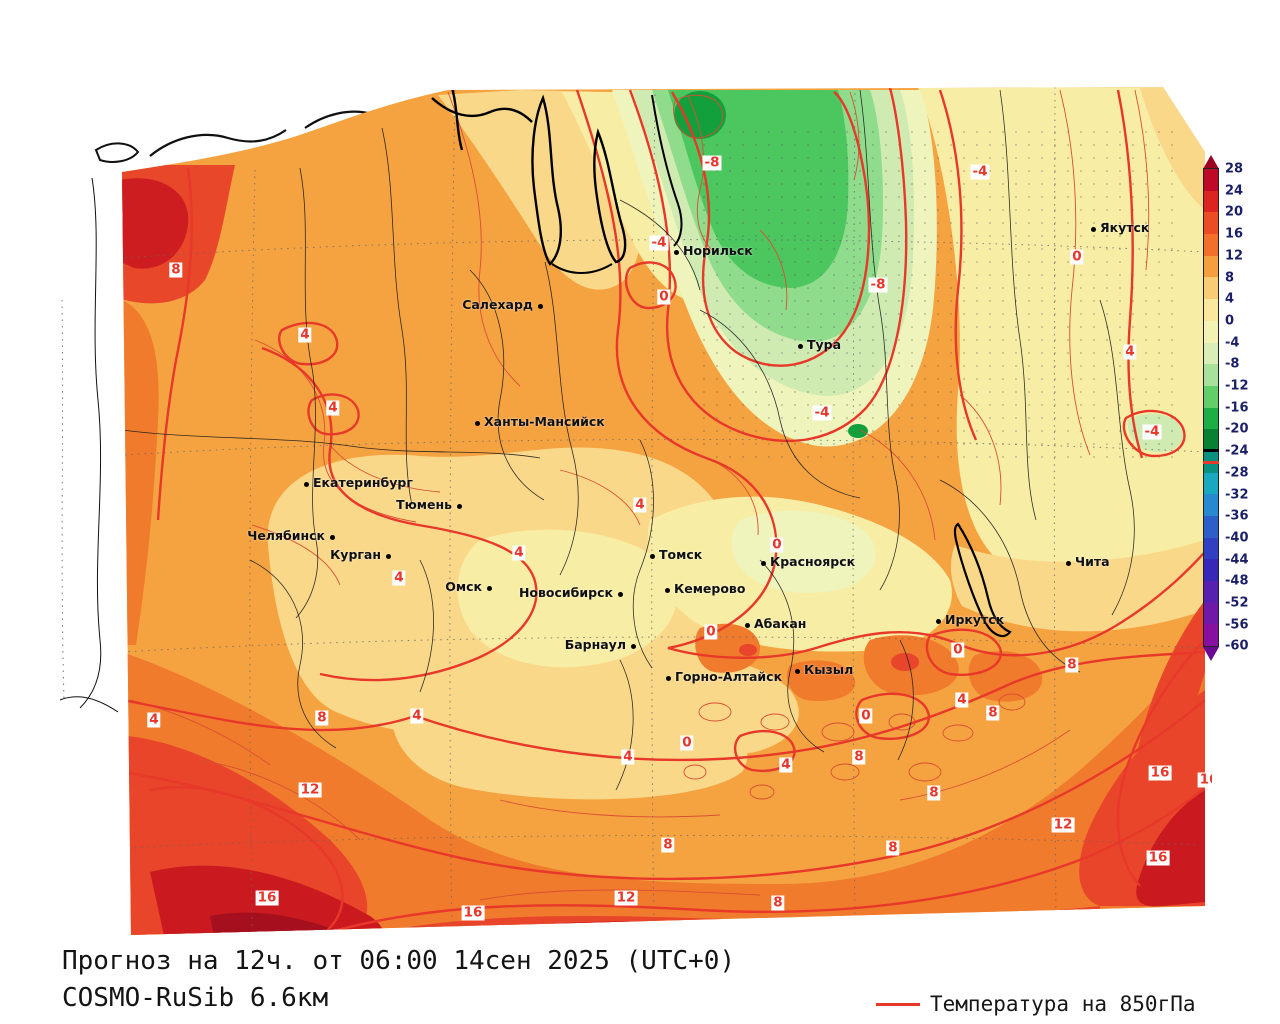 The width and height of the screenshot is (1280, 1024). What do you see at coordinates (1234, 234) in the screenshot?
I see `colorbar-label: 16` at bounding box center [1234, 234].